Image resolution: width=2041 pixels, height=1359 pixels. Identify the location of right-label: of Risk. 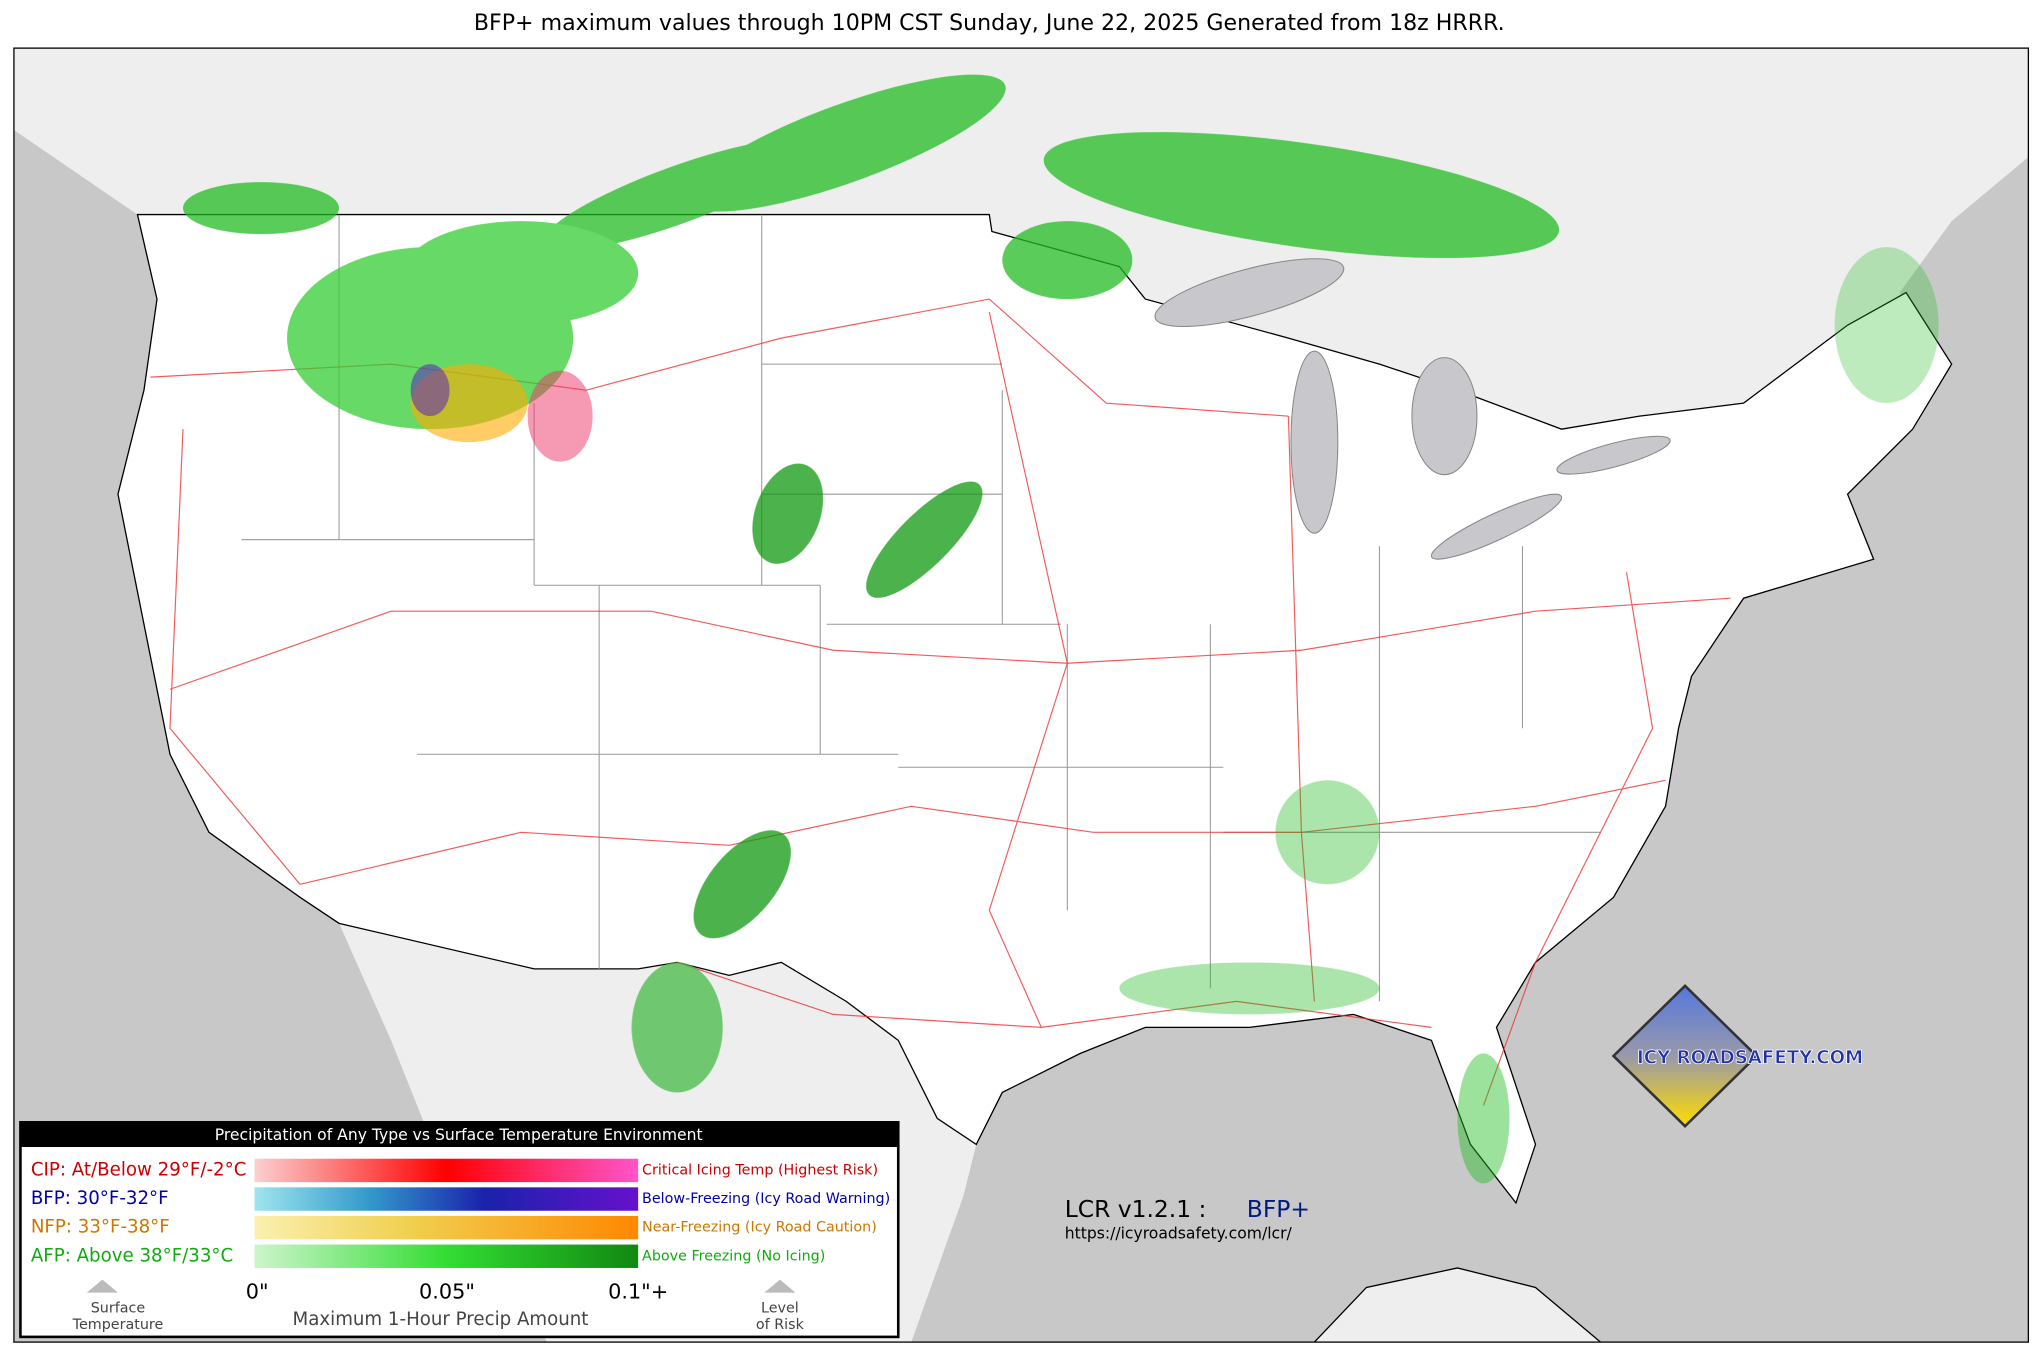
(780, 1325).